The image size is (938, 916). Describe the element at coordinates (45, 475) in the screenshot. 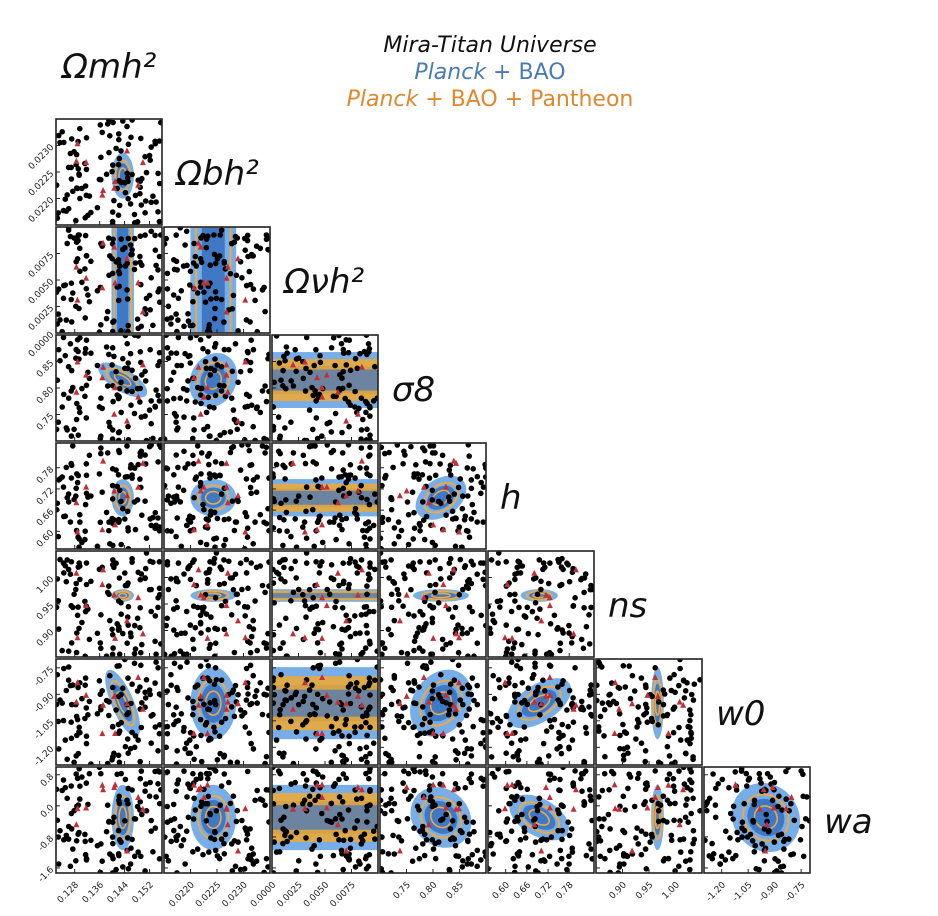

I see `y-tick-label: 0.78` at that location.